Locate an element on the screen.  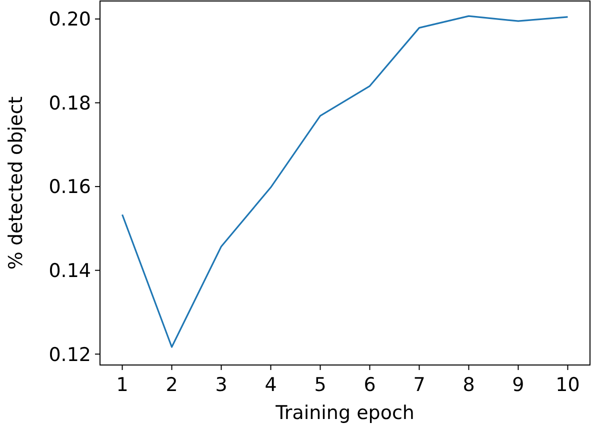
x-tick-label: 7 is located at coordinates (419, 385).